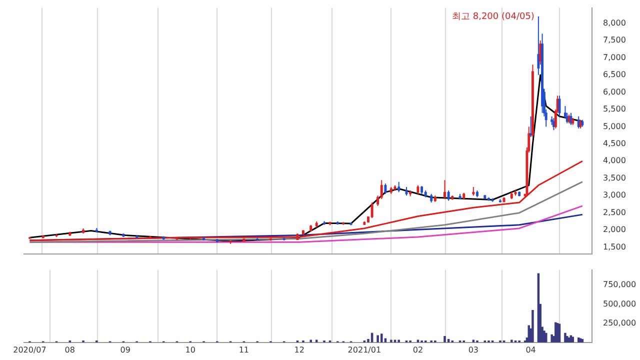 Image resolution: width=640 pixels, height=360 pixels. Describe the element at coordinates (365, 349) in the screenshot. I see `x-tick-label: 2021/01` at that location.